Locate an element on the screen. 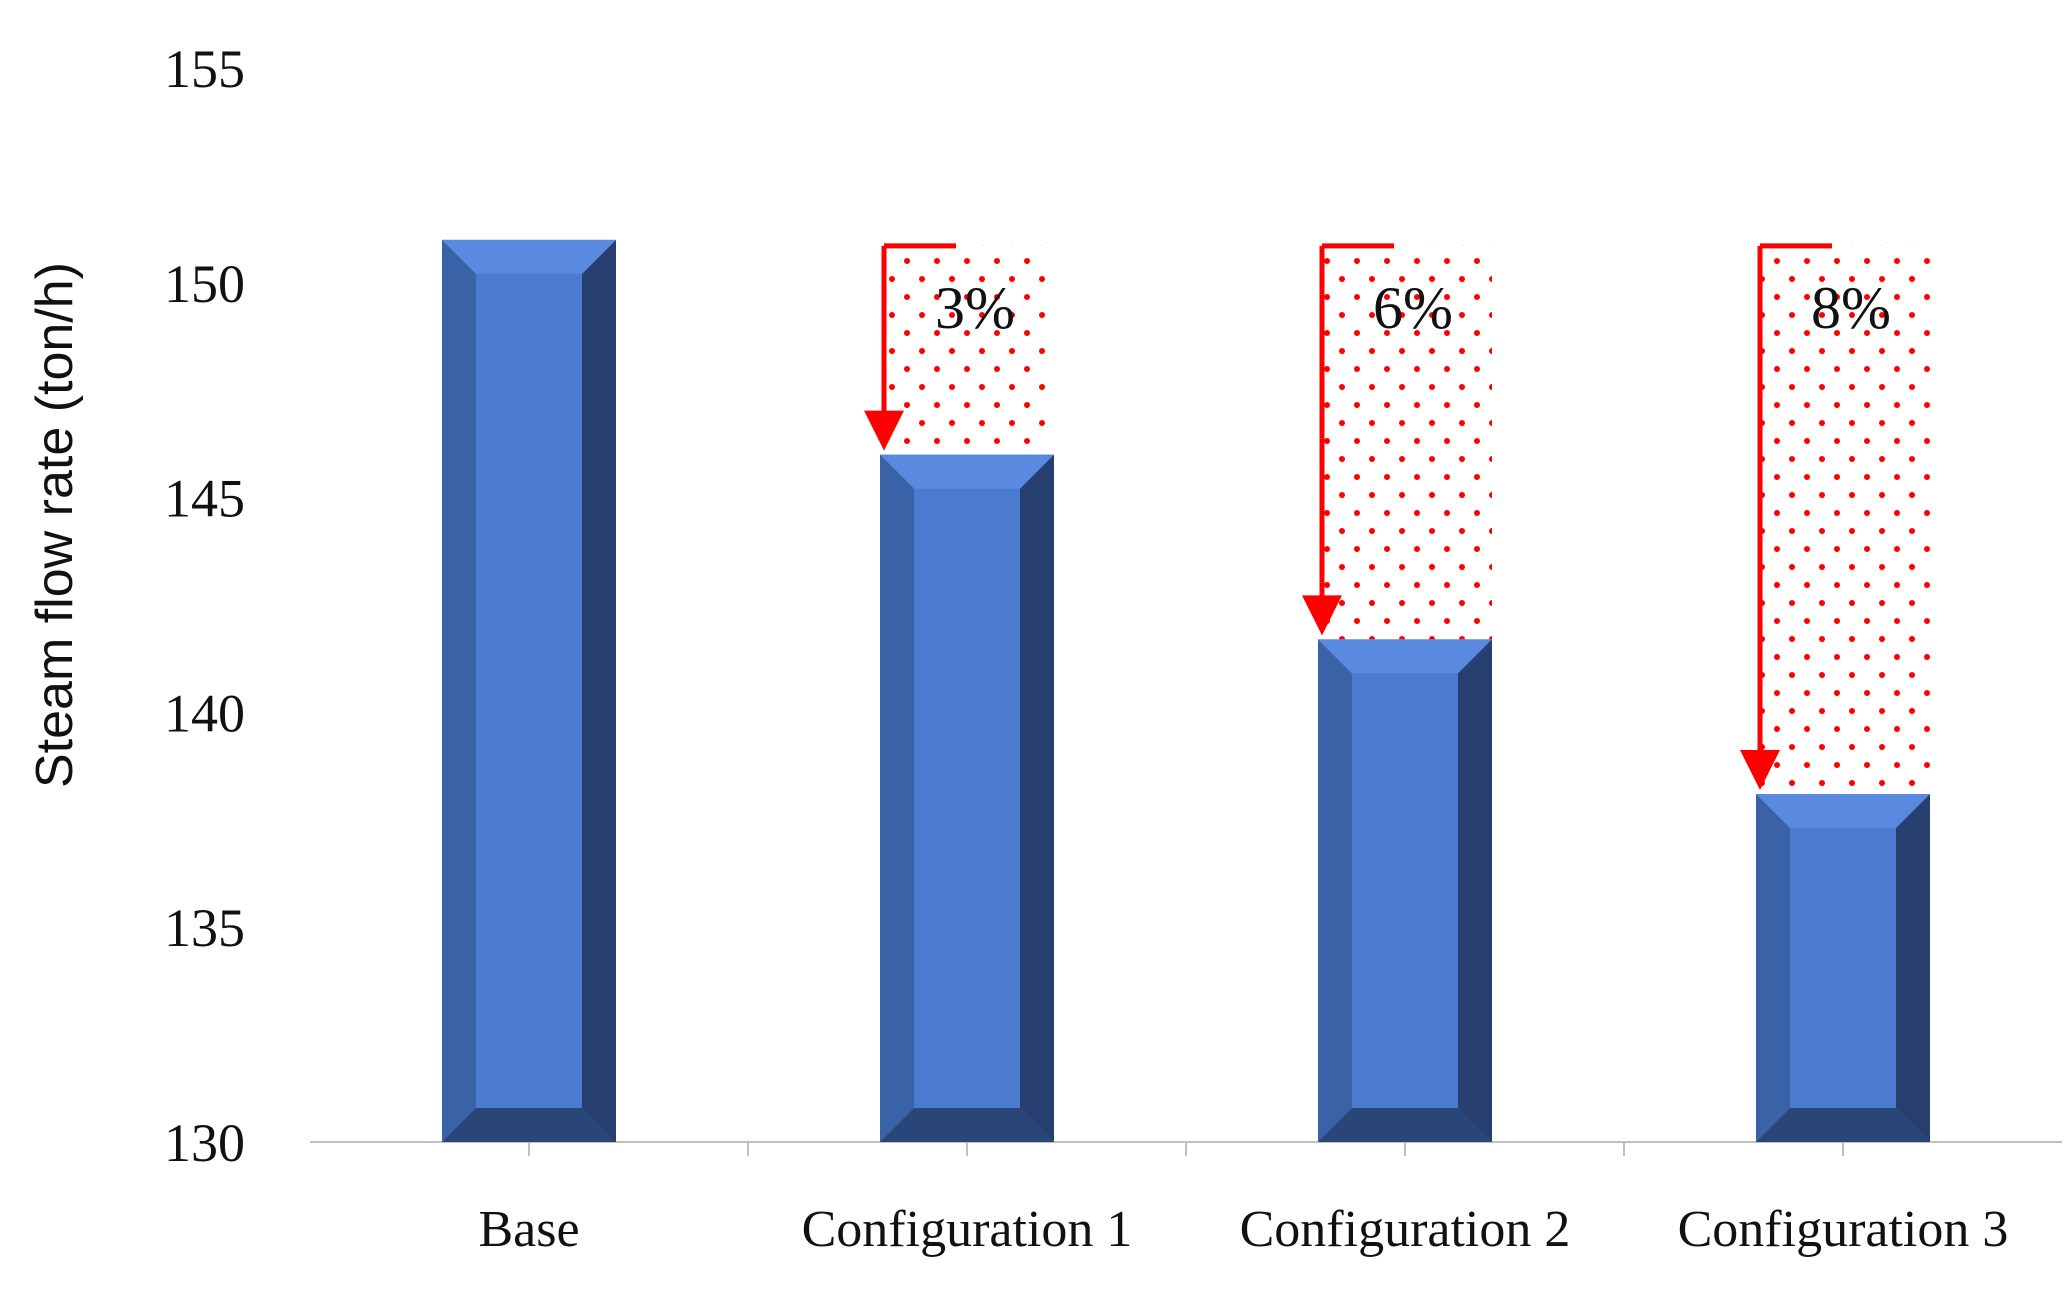  x-category-label: Configuration 1 is located at coordinates (967, 1229).